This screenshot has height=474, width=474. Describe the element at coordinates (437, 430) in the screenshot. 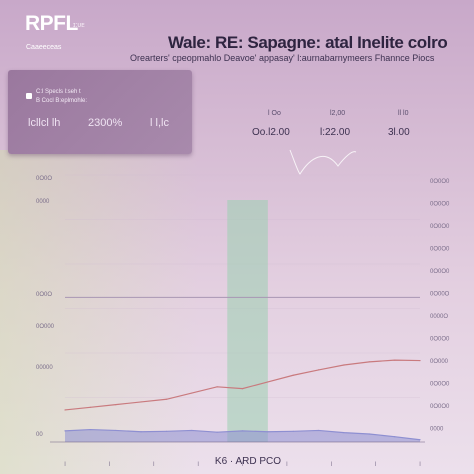

I see `y-tick-right: 0000` at that location.